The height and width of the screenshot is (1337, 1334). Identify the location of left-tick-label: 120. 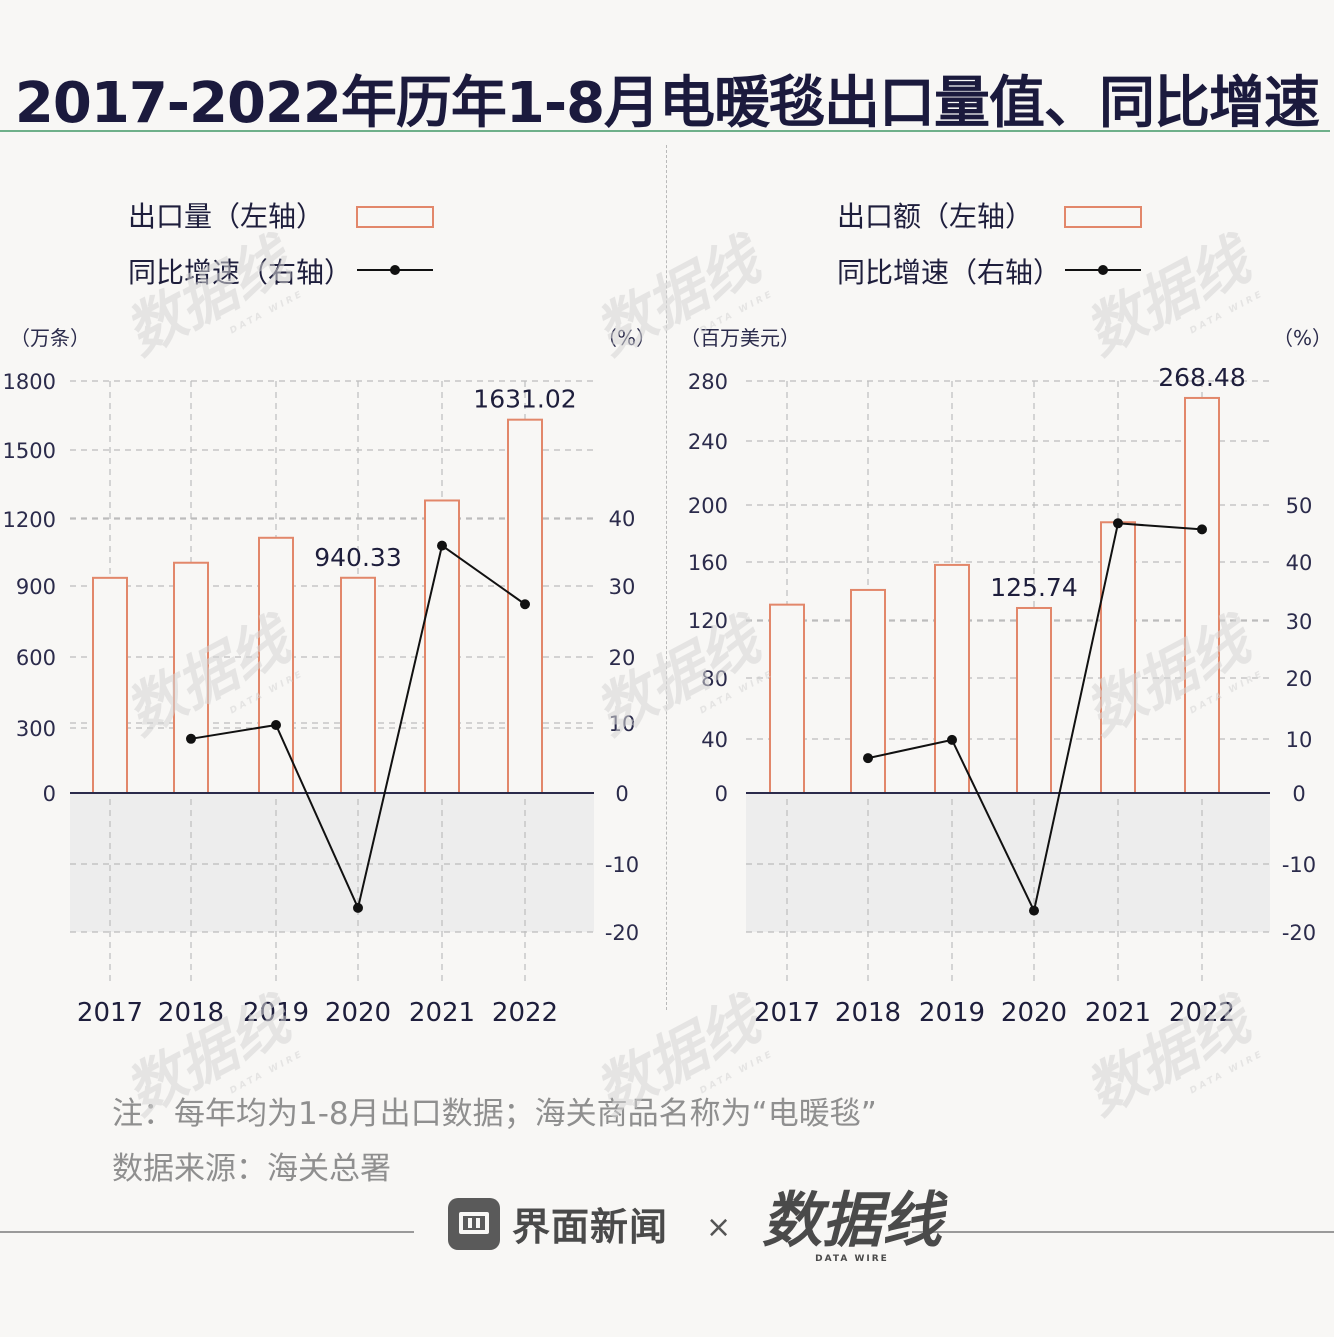
(708, 621).